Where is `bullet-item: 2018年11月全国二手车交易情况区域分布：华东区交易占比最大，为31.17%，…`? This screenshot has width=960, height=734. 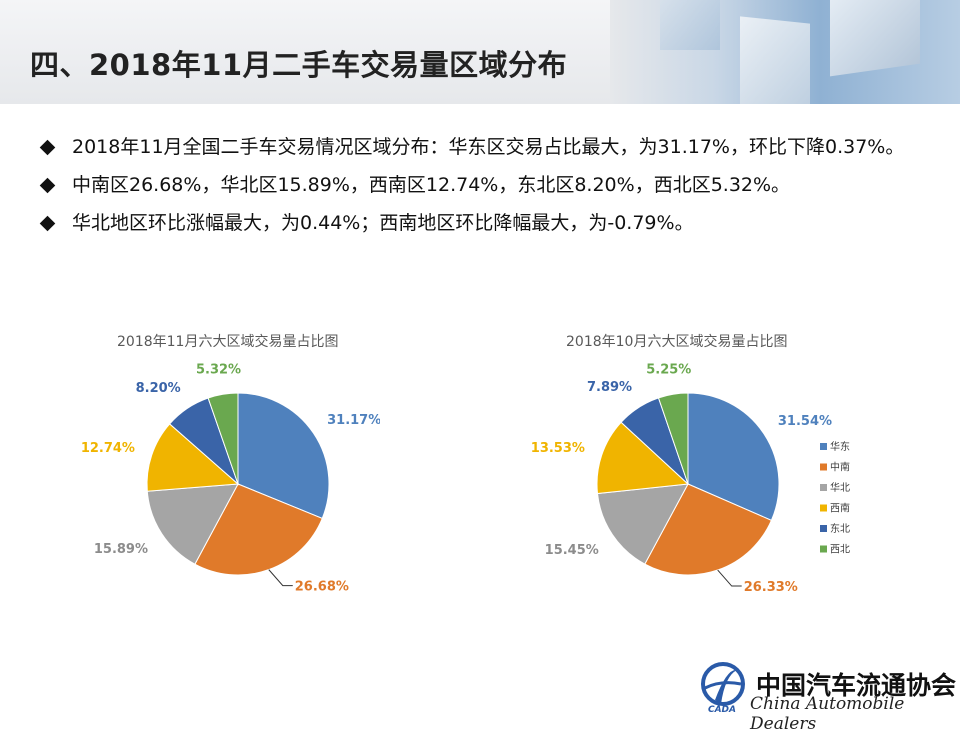
bullet-item: 2018年11月全国二手车交易情况区域分布：华东区交易占比最大，为31.17%，… is located at coordinates (479, 147).